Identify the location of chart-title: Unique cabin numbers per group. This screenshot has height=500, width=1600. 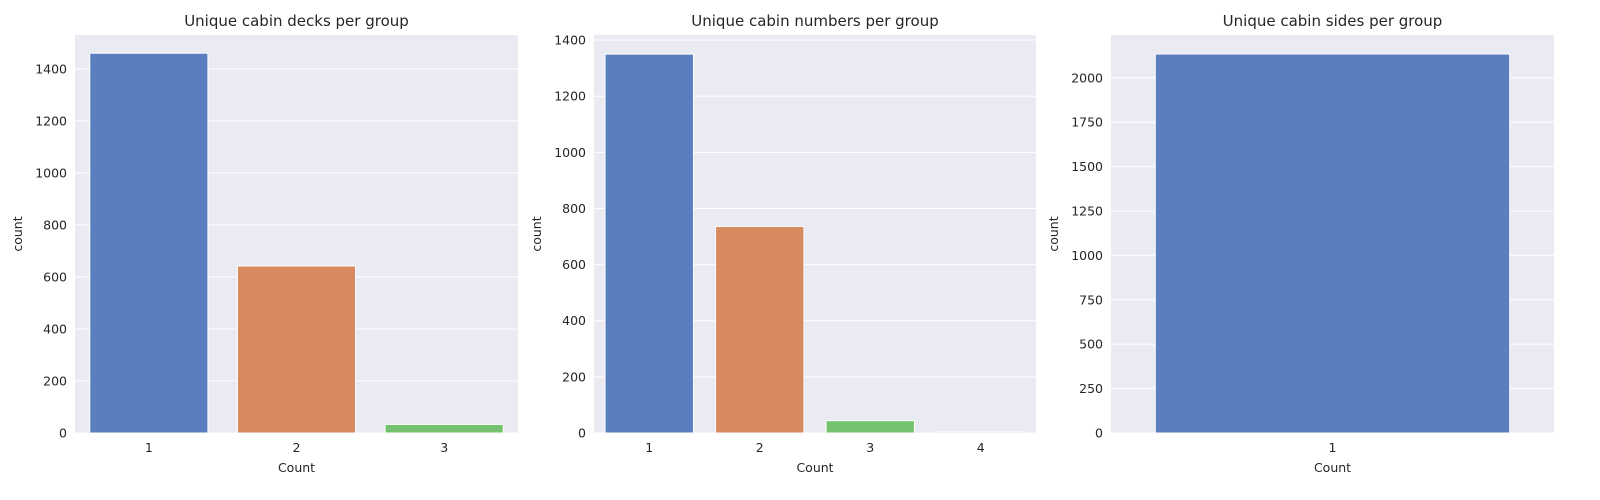
(814, 21).